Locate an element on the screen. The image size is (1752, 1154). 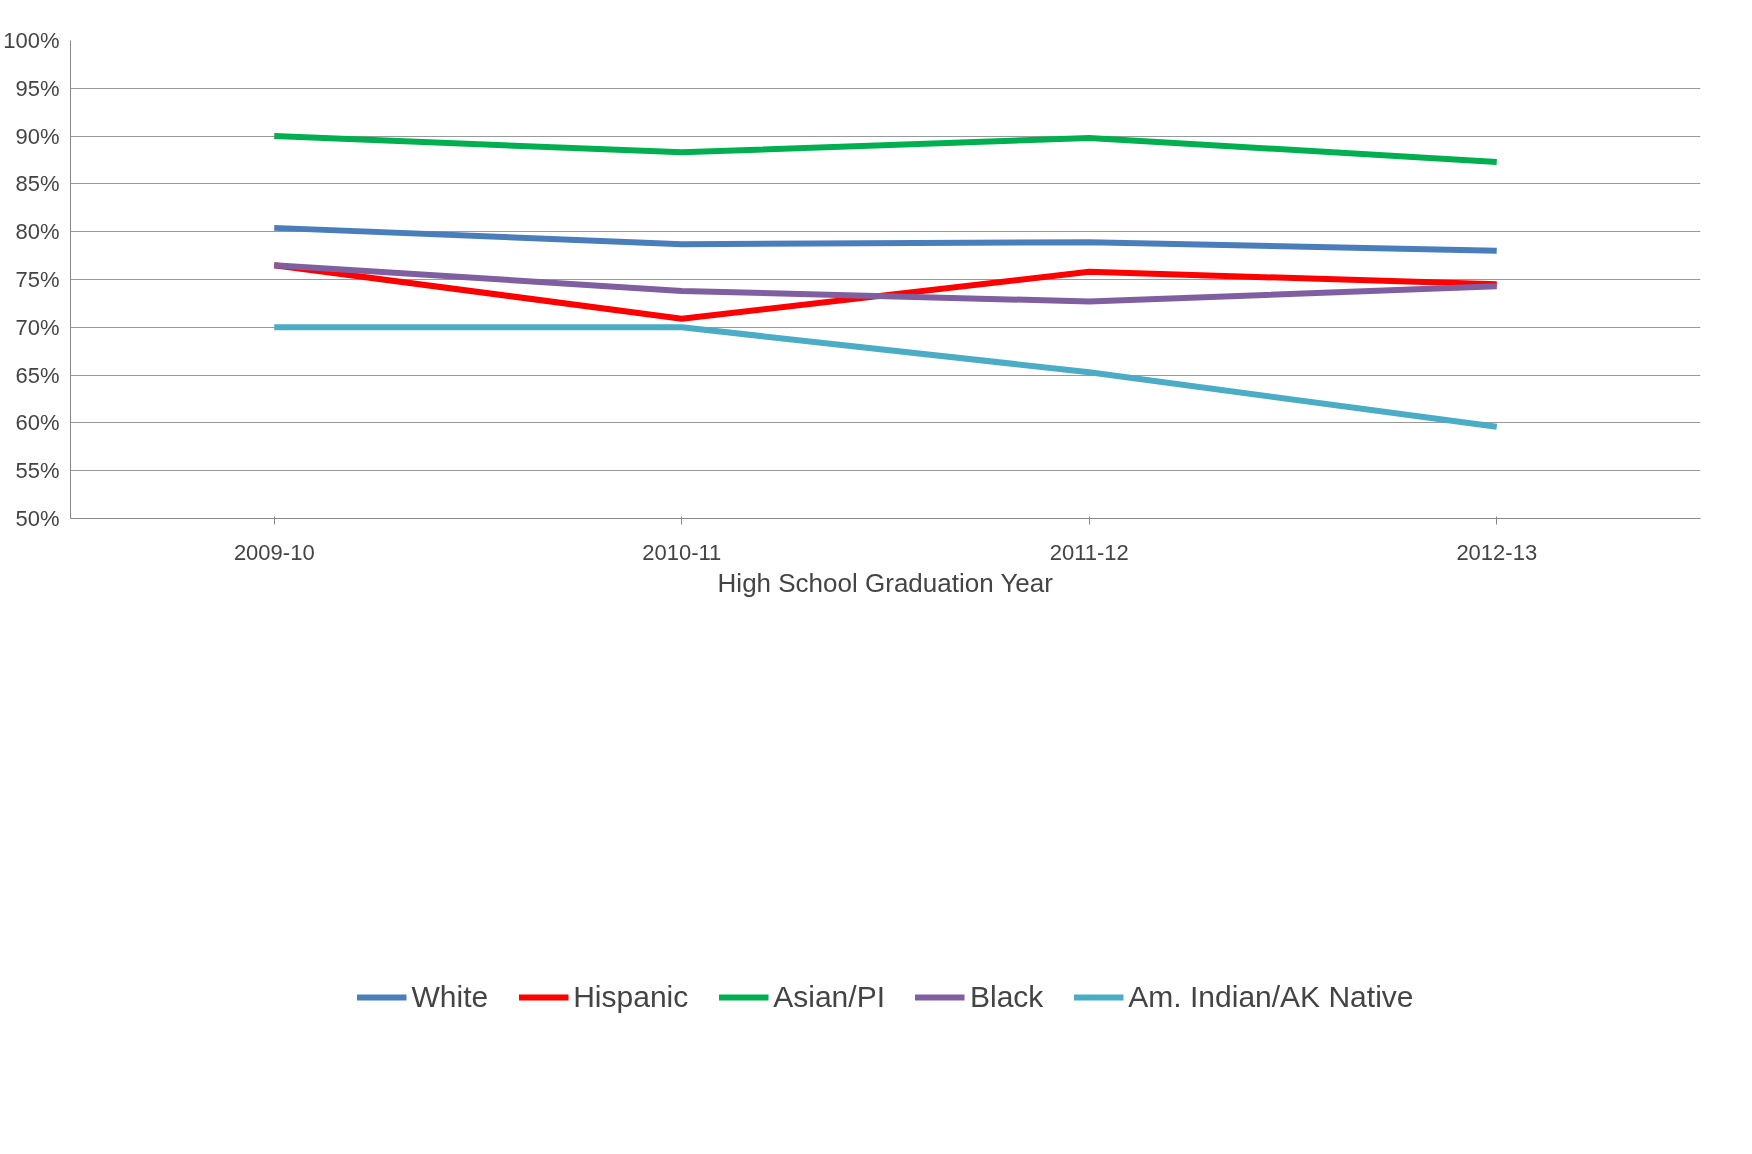
legend-label: White is located at coordinates (450, 996).